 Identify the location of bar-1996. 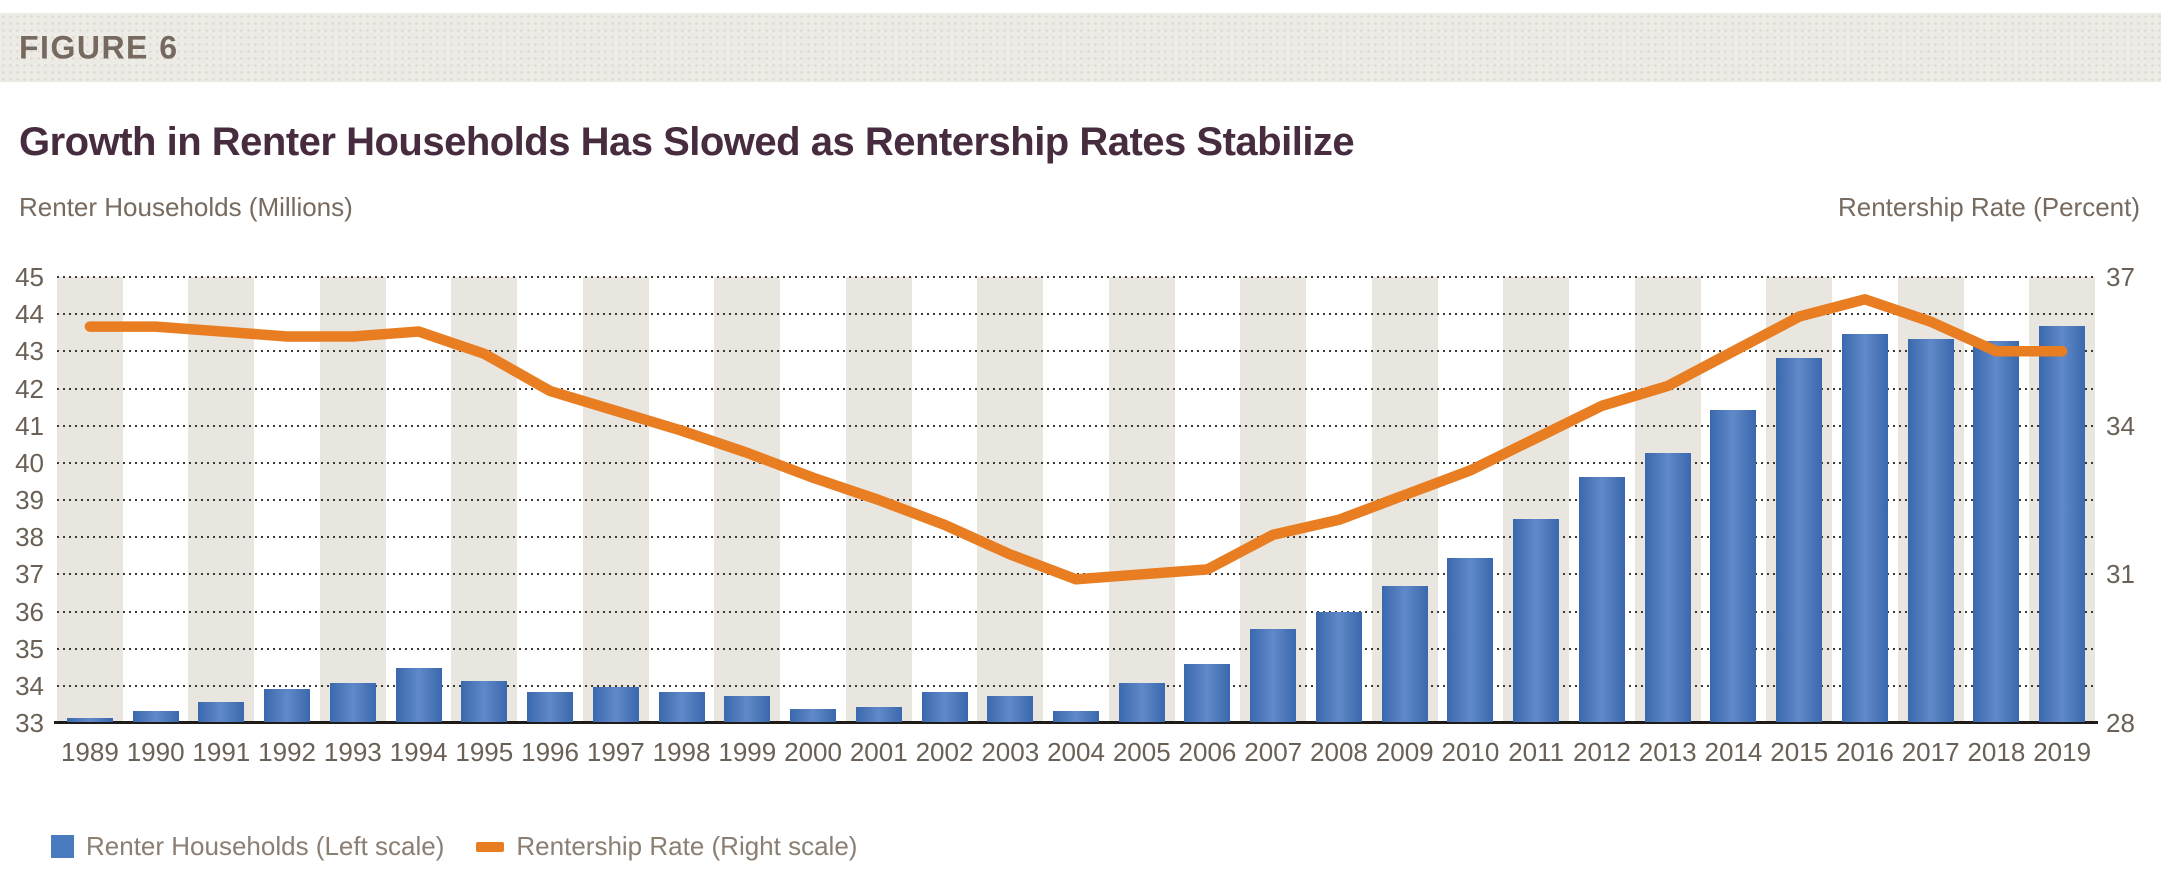
(550, 707).